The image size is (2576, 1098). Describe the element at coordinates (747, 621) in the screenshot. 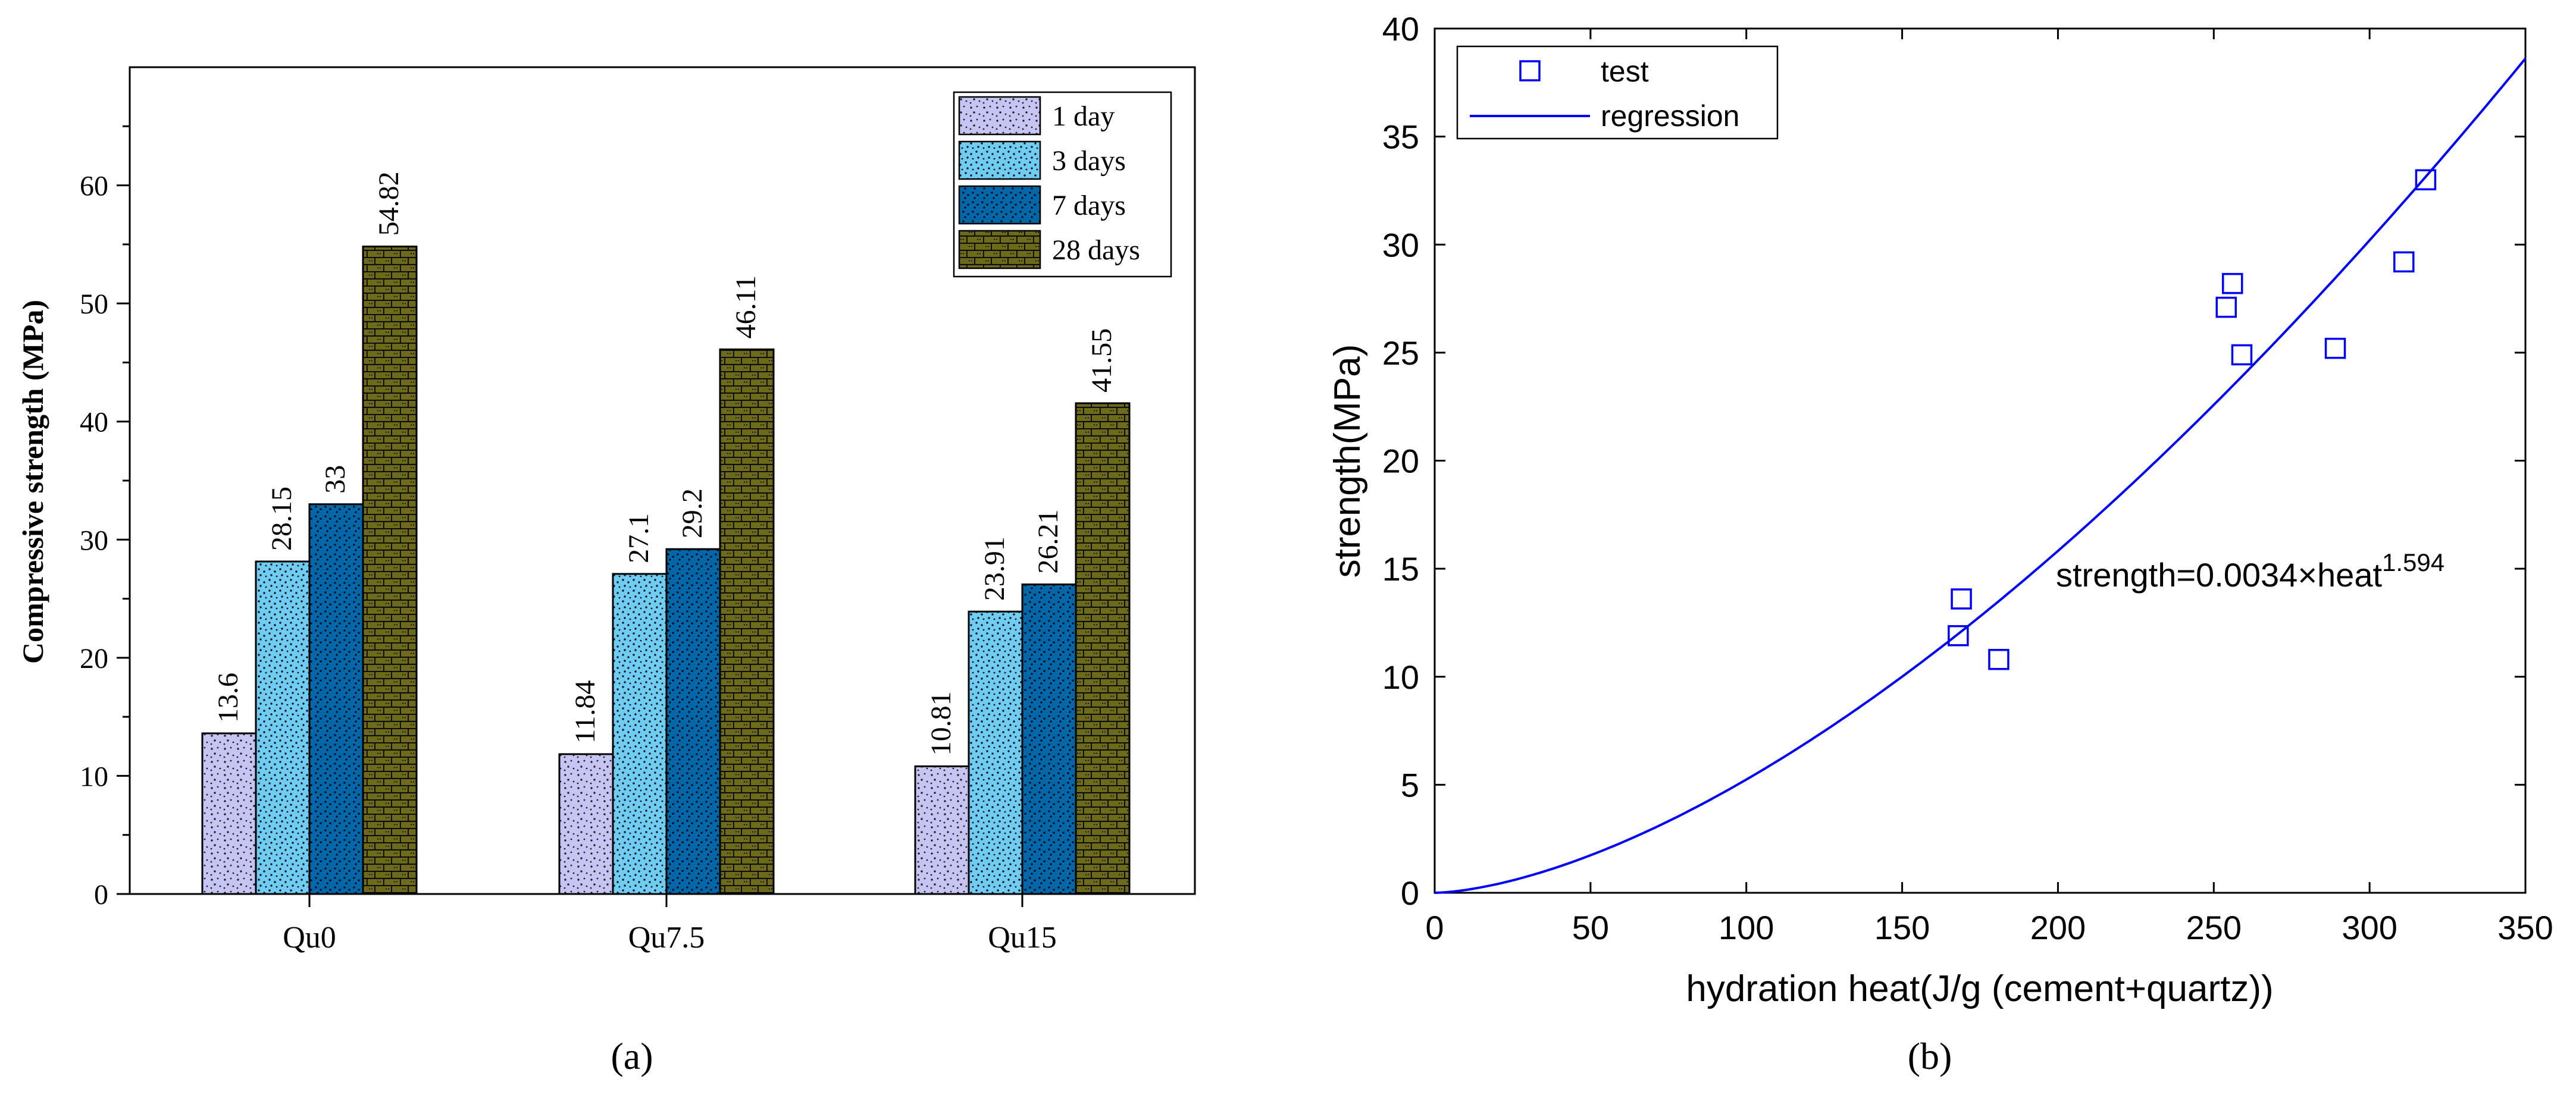

I see `bar-qu7-5-28-days` at that location.